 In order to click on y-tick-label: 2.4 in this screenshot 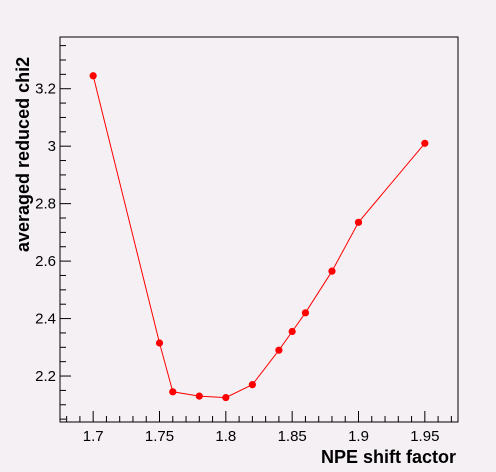, I will do `click(45, 319)`.